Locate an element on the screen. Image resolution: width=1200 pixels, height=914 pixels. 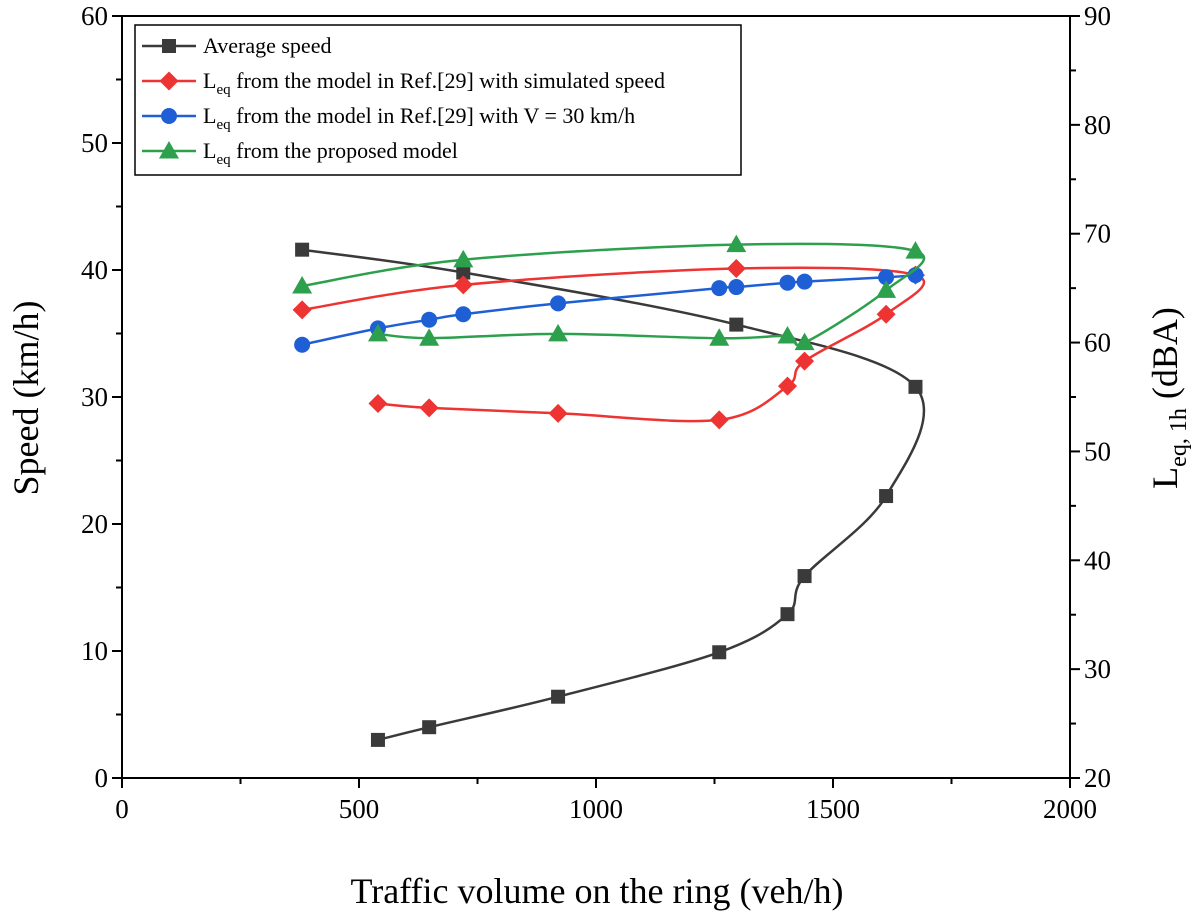
x-tick-label: 0 is located at coordinates (122, 809).